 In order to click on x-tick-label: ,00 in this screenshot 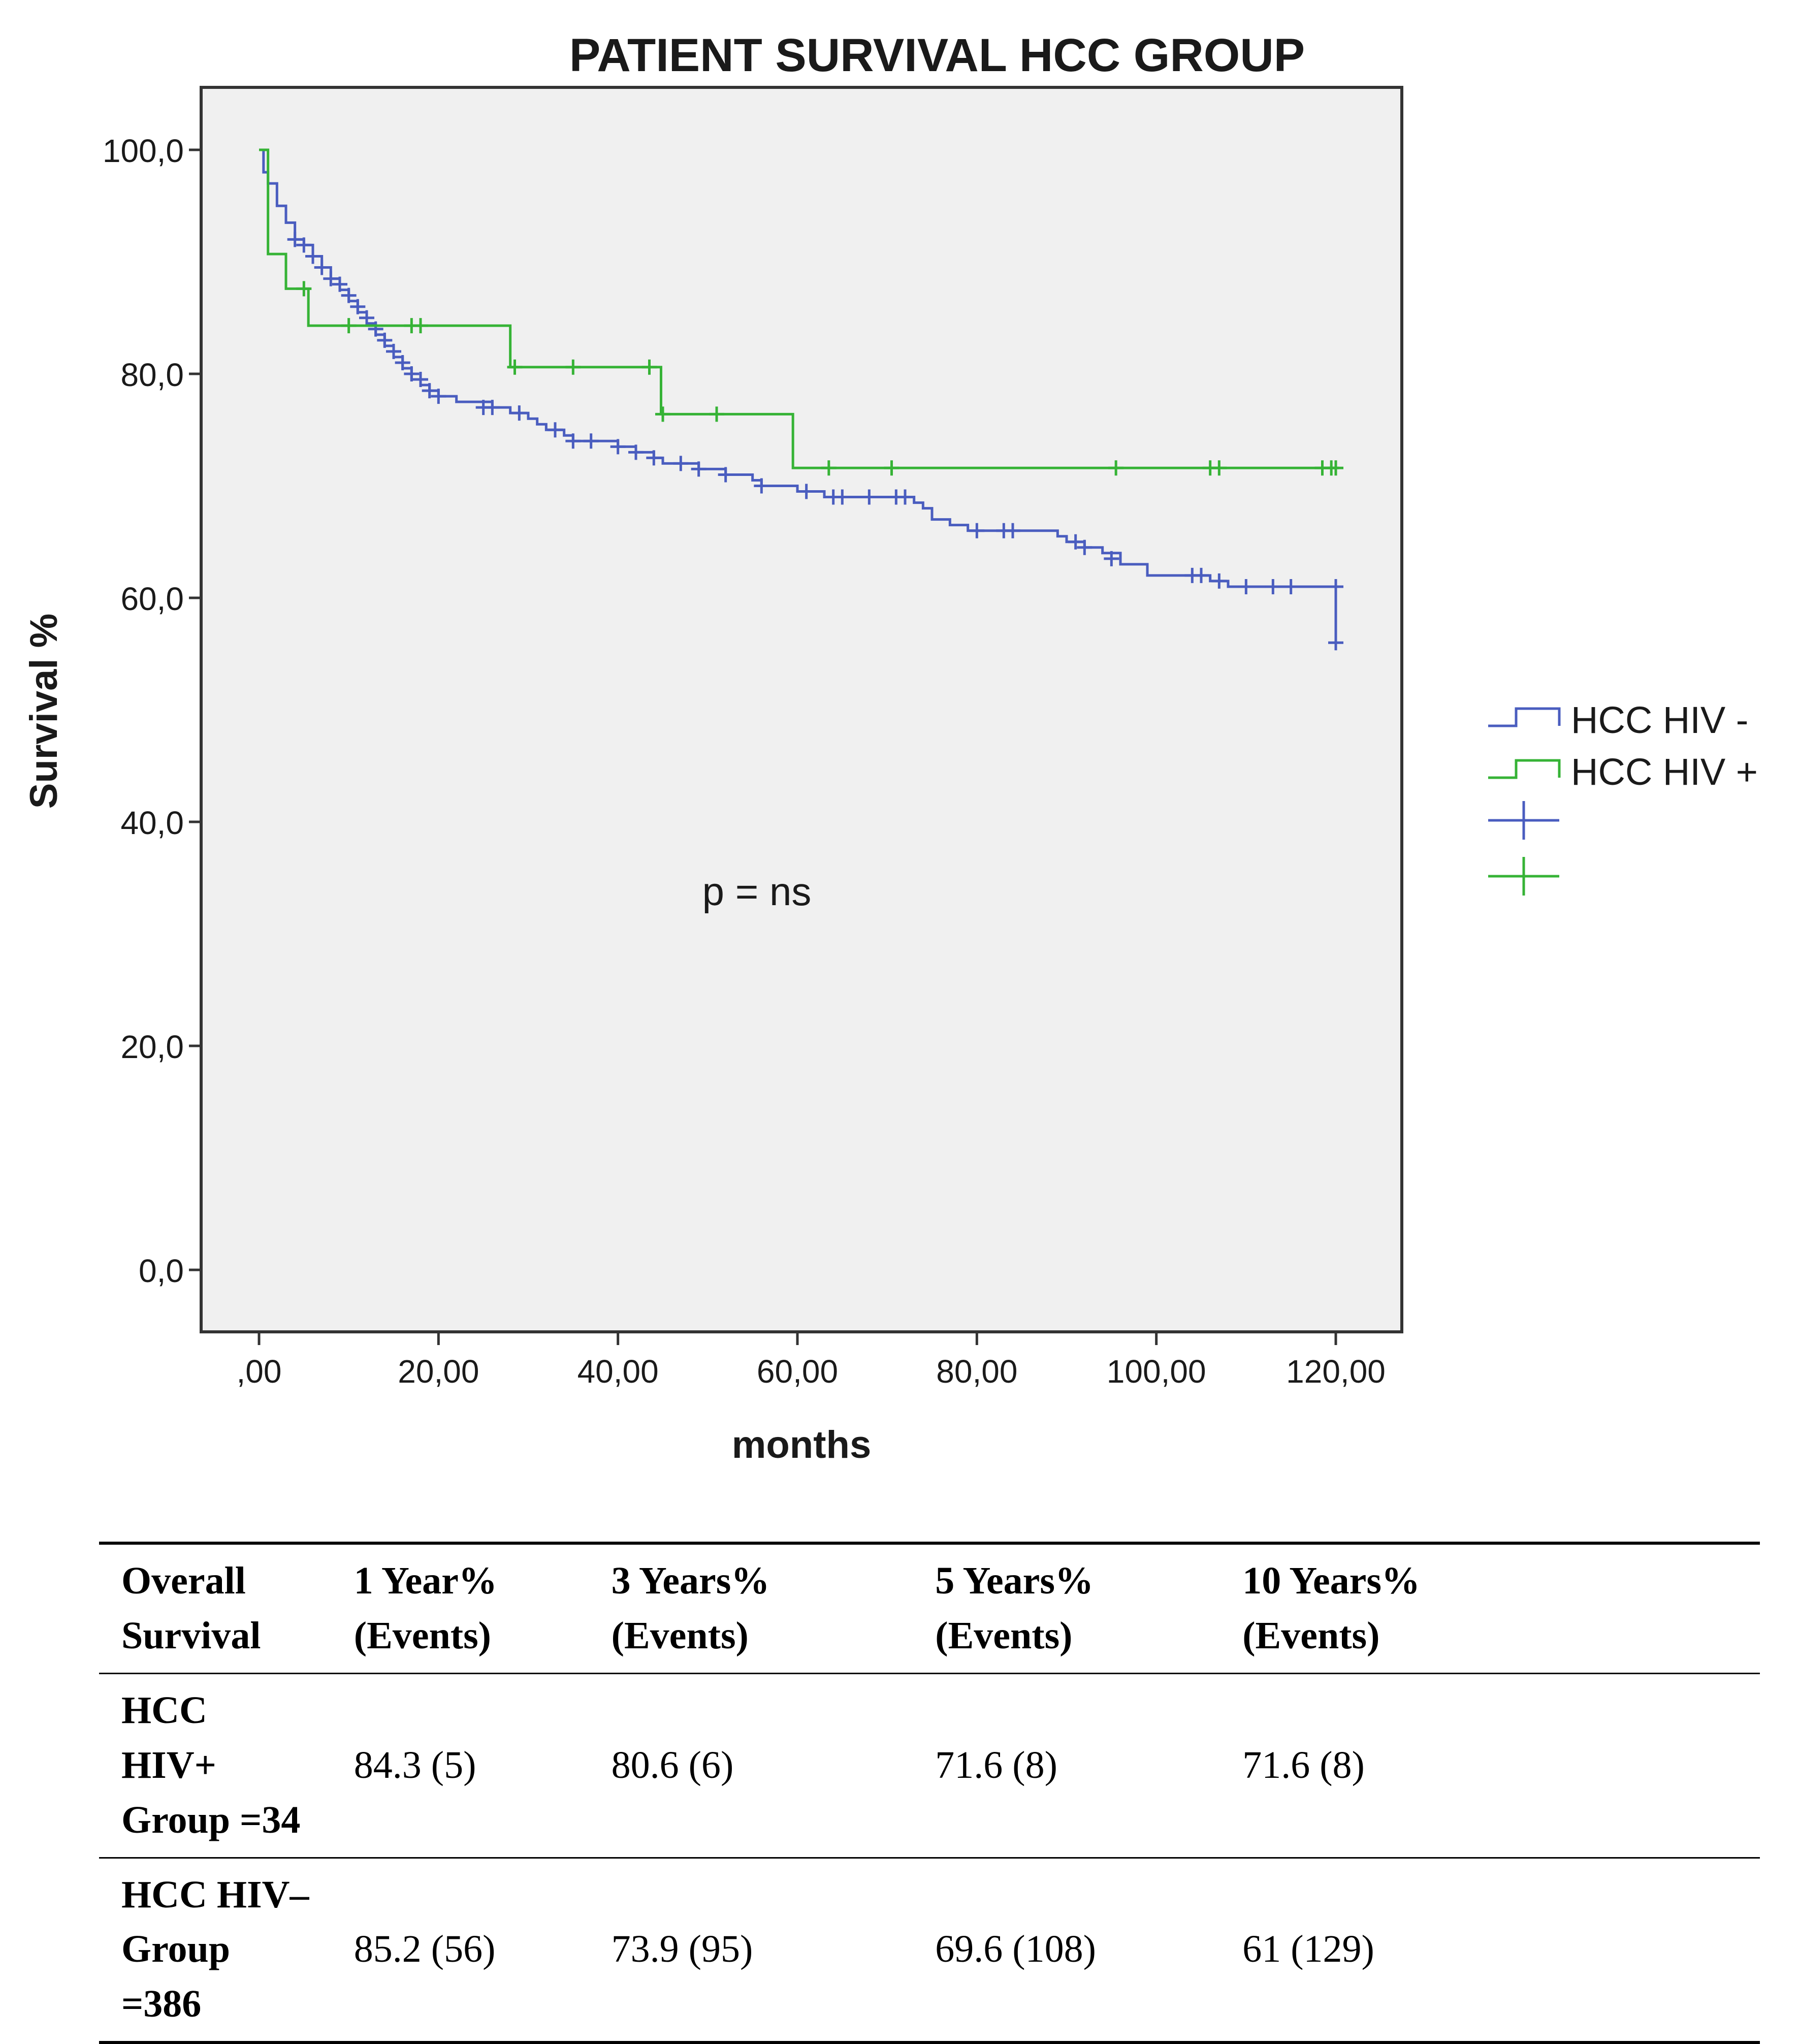, I will do `click(259, 1371)`.